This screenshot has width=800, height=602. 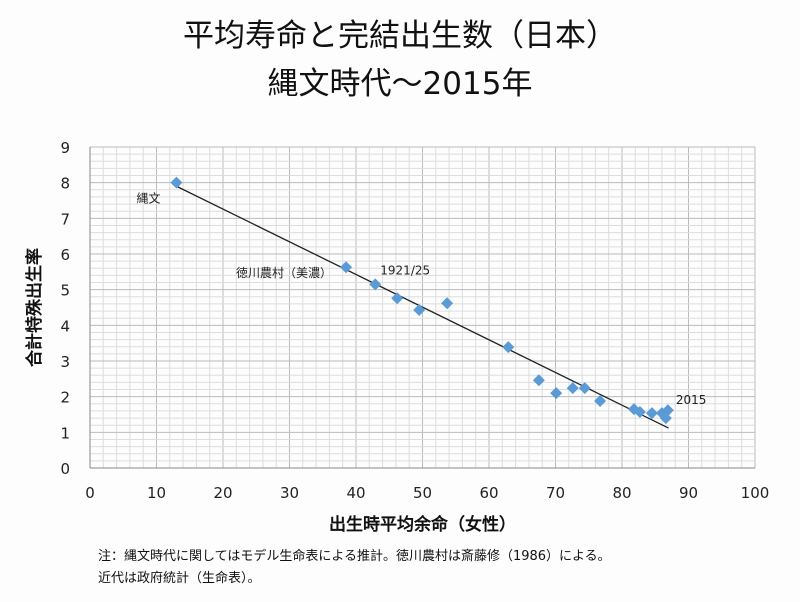 What do you see at coordinates (148, 198) in the screenshot?
I see `point-annotation: 縄文` at bounding box center [148, 198].